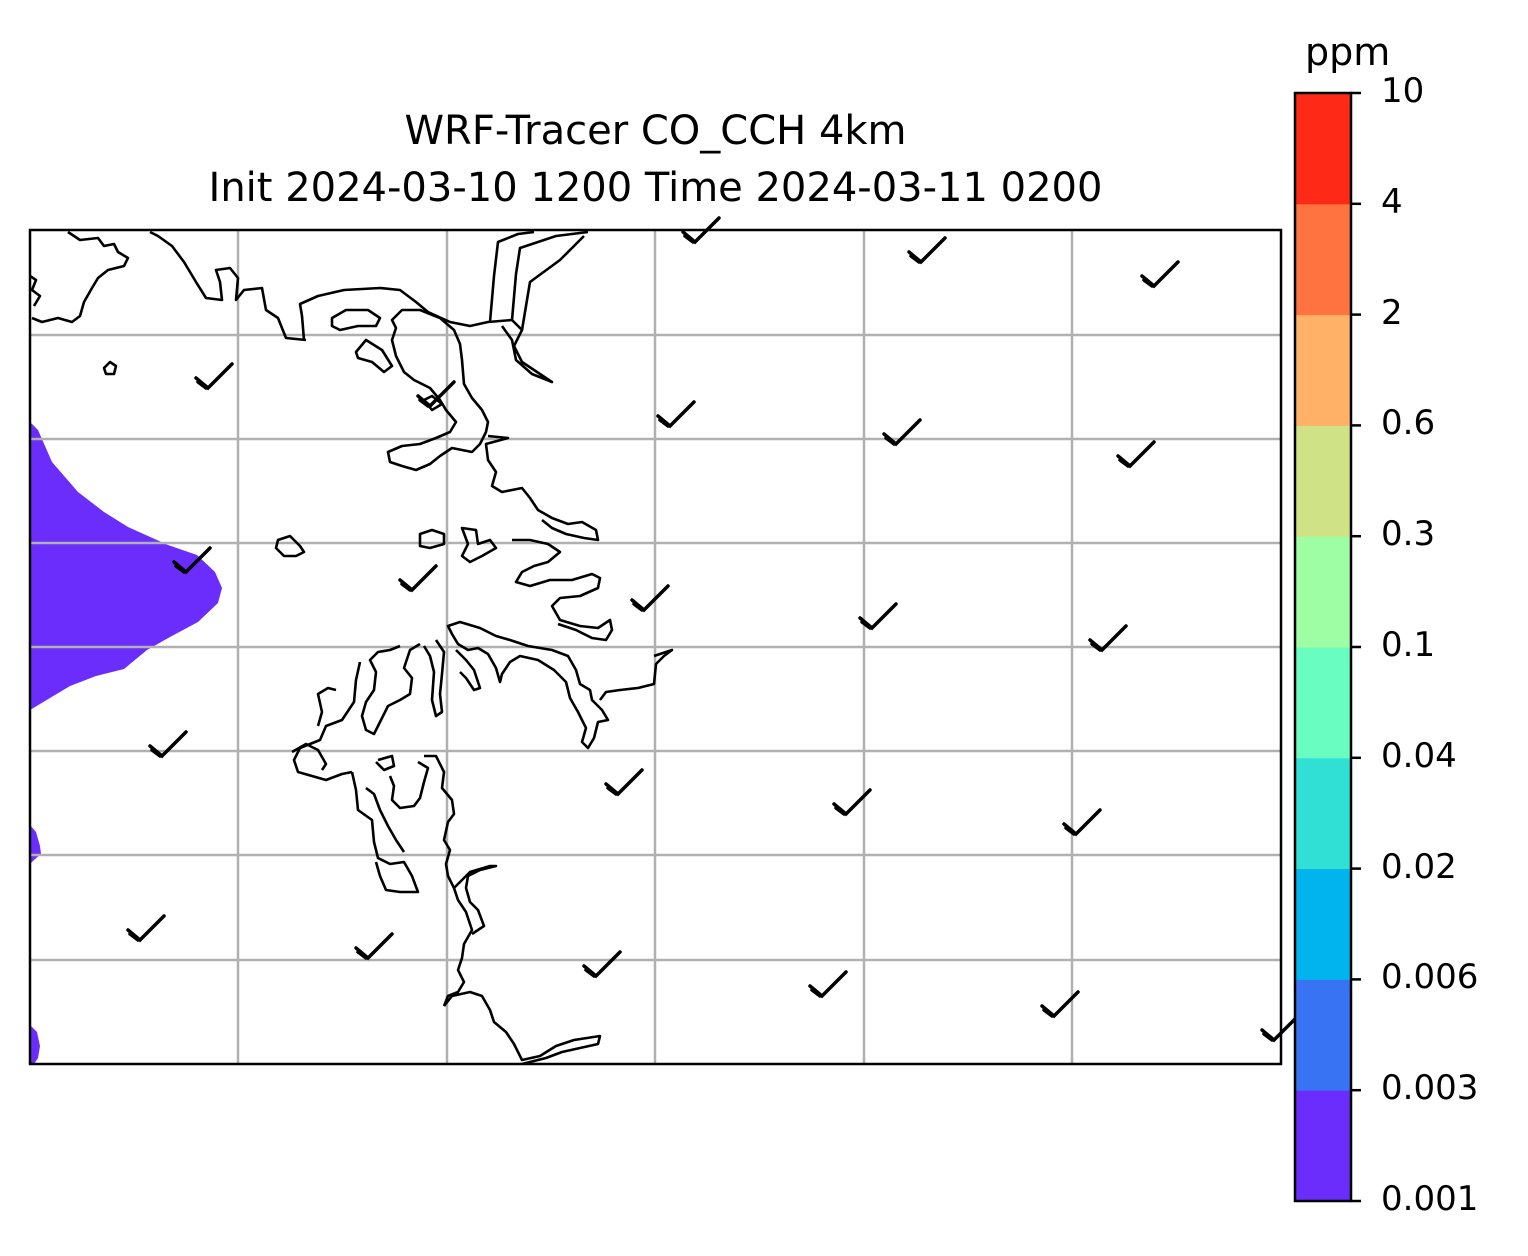 The image size is (1528, 1256). What do you see at coordinates (1408, 645) in the screenshot?
I see `colorbar-tick-label: 0.1` at bounding box center [1408, 645].